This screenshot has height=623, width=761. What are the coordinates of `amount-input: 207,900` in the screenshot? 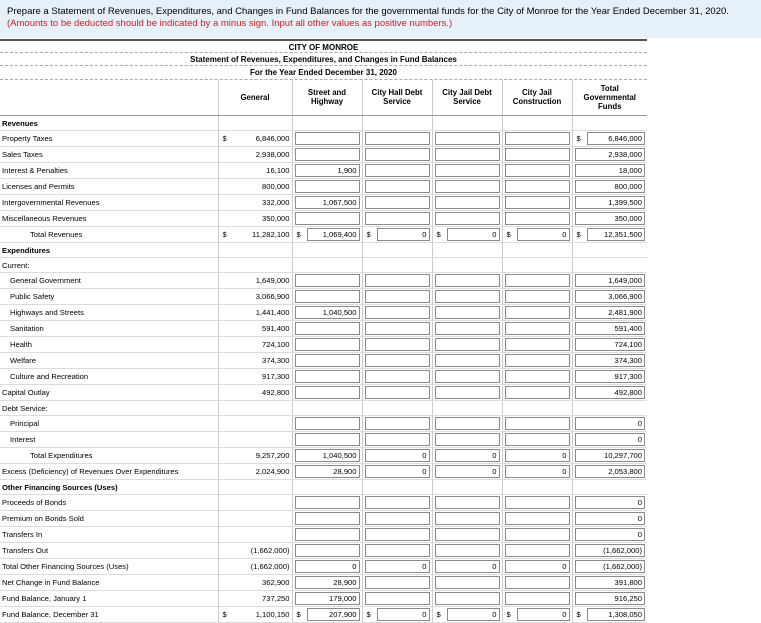 It's located at (333, 614).